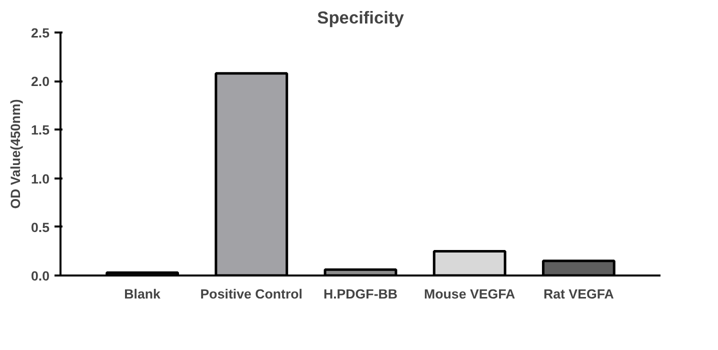 This screenshot has width=718, height=350. Describe the element at coordinates (40, 130) in the screenshot. I see `y-tick-label: 1.5` at that location.